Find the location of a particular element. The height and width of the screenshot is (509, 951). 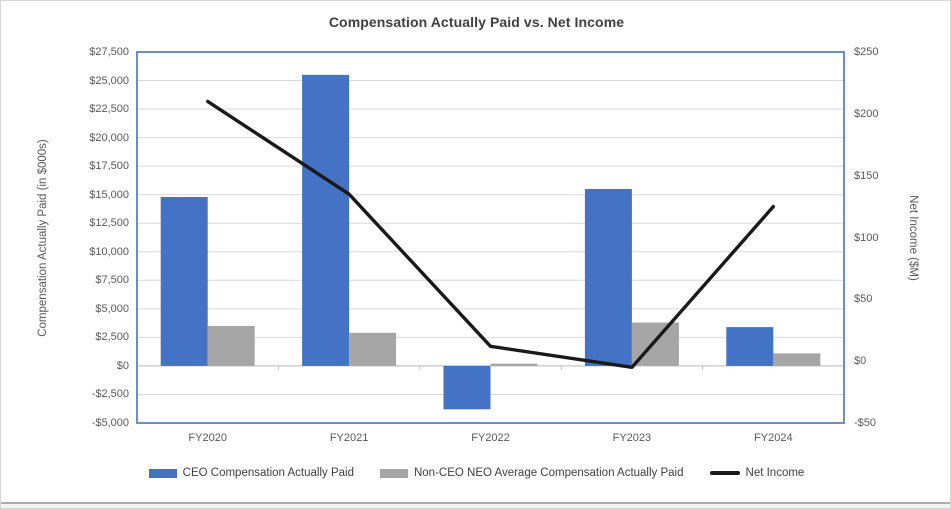

net-income-line-swatch-icon is located at coordinates (724, 473).